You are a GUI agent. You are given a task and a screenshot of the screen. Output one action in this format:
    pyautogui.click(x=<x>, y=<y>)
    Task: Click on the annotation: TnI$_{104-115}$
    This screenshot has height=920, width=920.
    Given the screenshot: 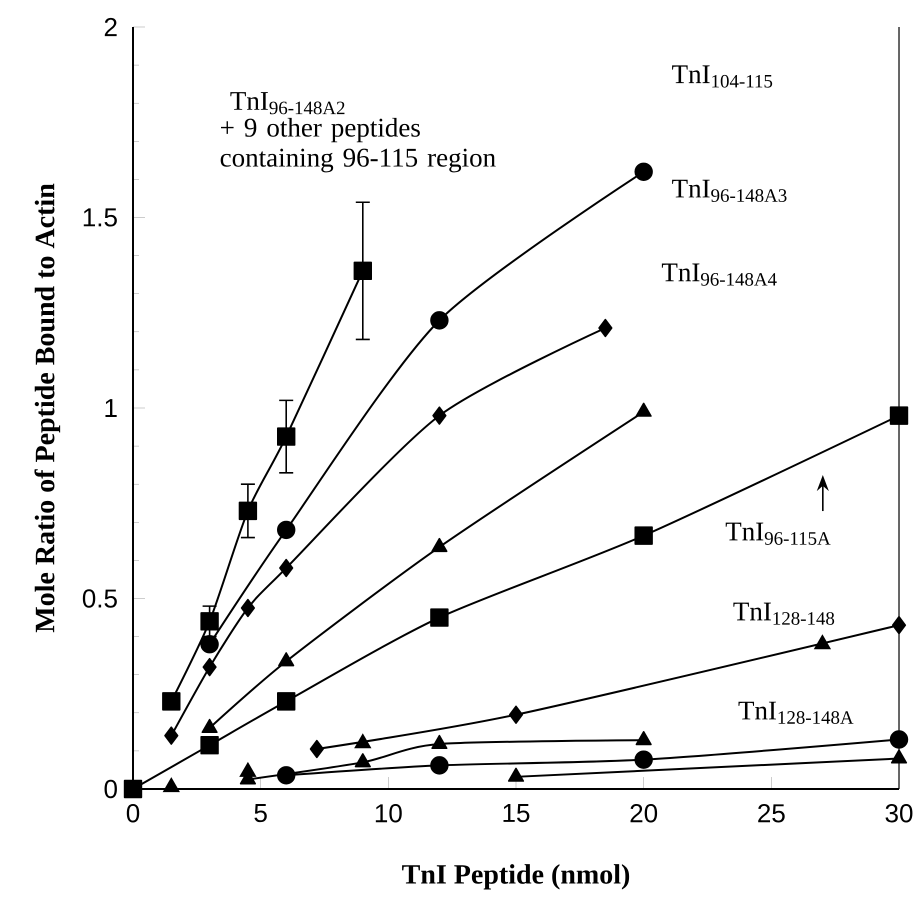 What is the action you would take?
    pyautogui.click(x=722, y=76)
    